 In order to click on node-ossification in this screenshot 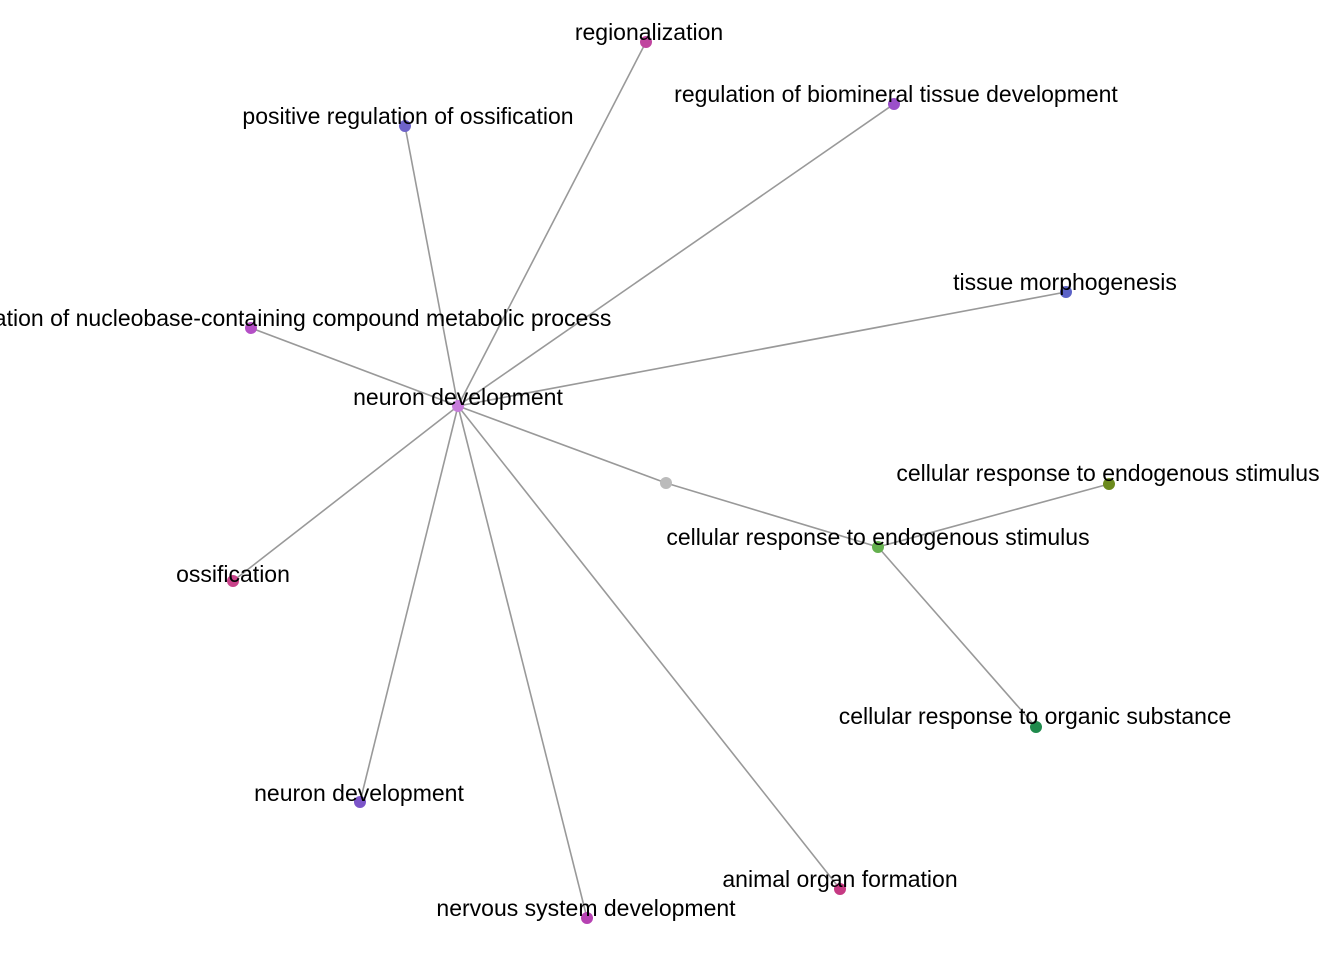, I will do `click(233, 581)`.